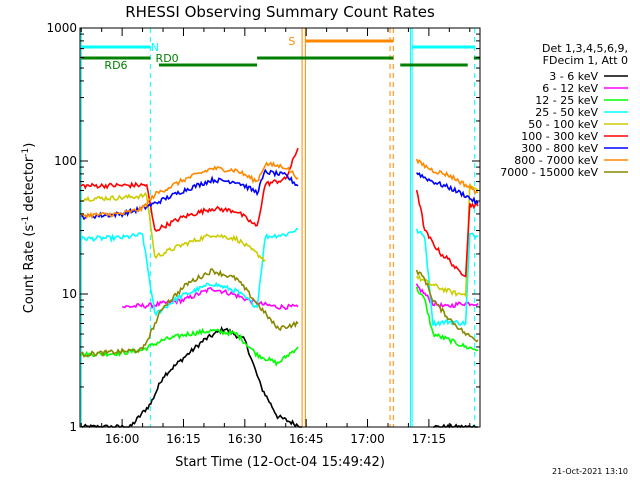 This screenshot has height=480, width=640. I want to click on x-tick-label-2: 16:30, so click(245, 439).